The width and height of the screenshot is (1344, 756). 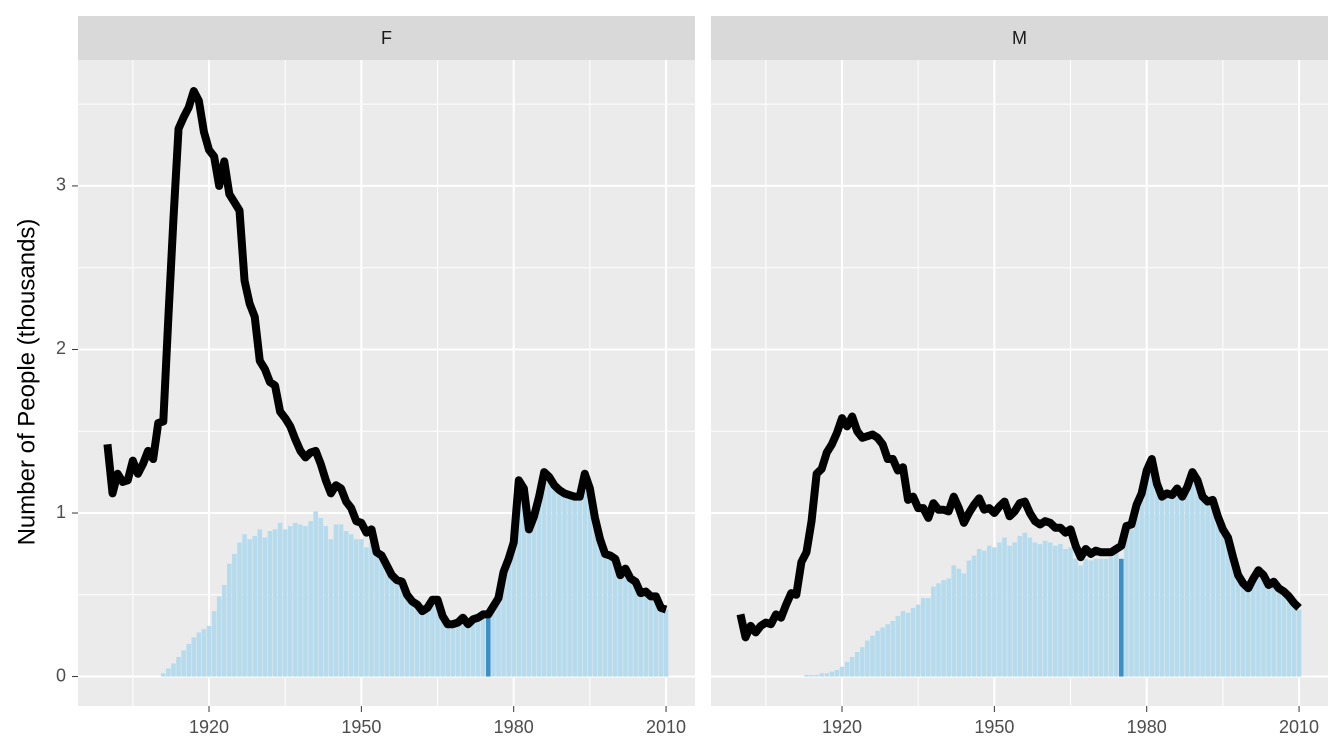 I want to click on x-tick-label: 1920, so click(x=842, y=727).